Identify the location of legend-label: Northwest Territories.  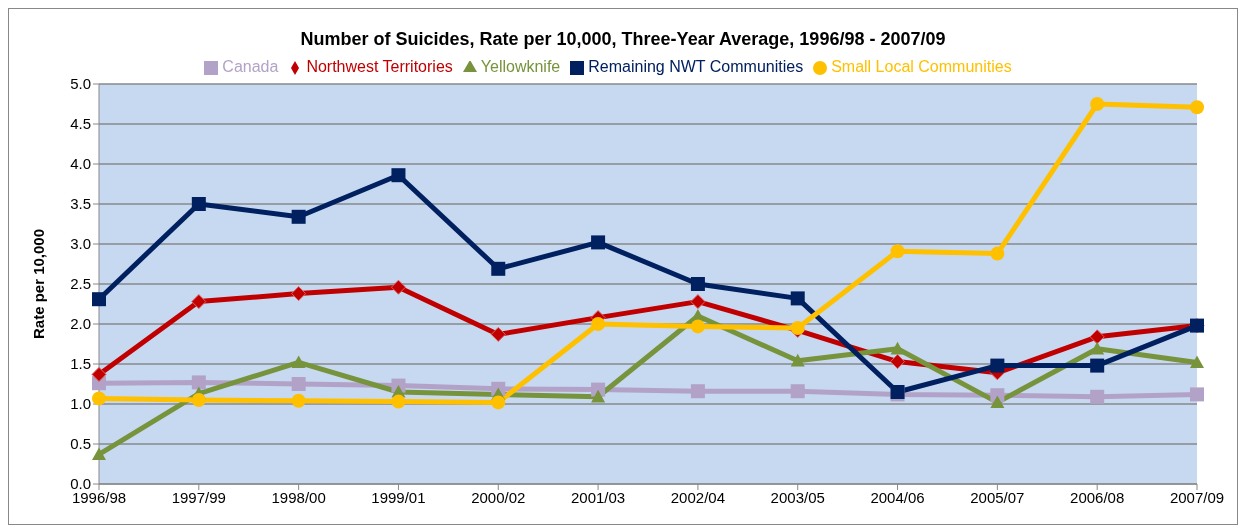
(379, 66).